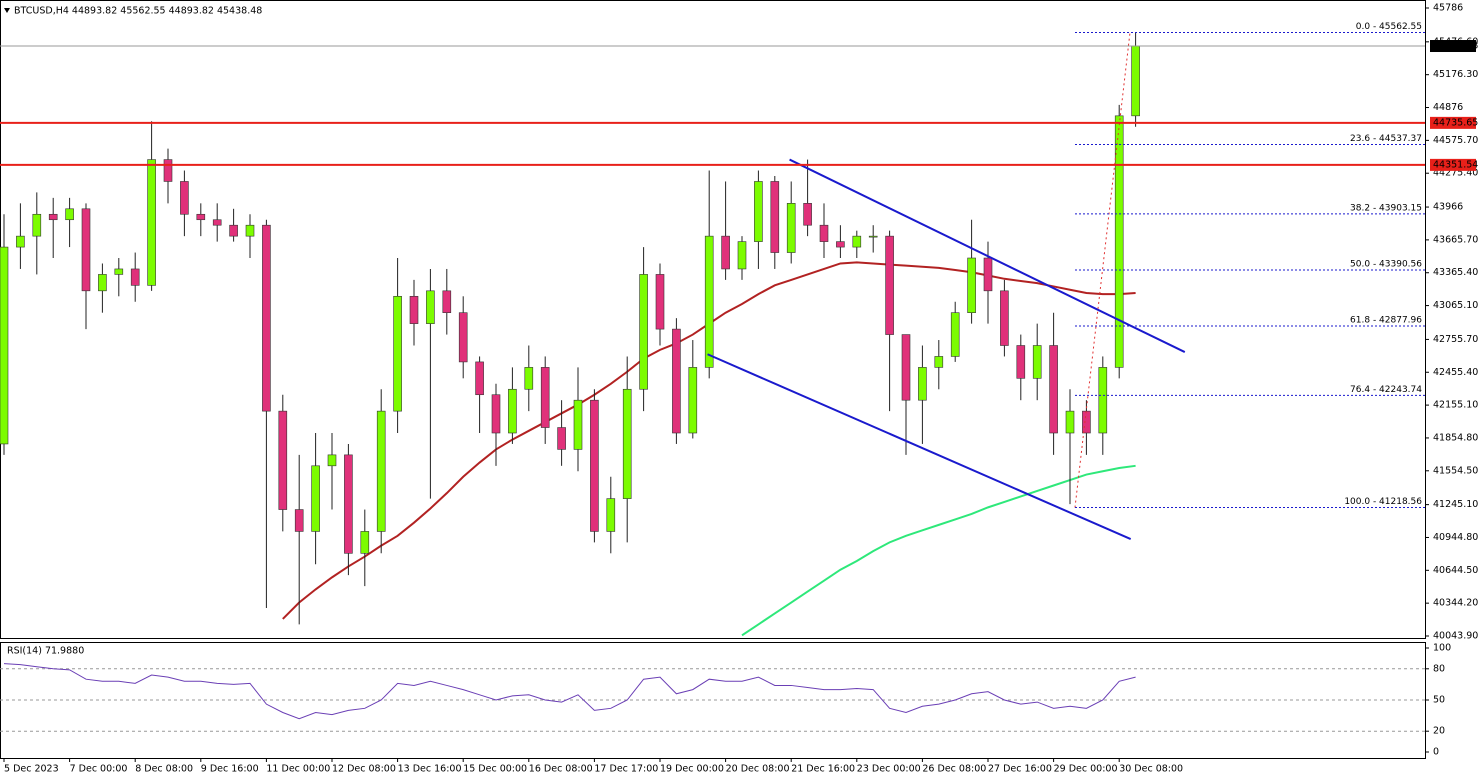 This screenshot has width=1479, height=780. I want to click on fib-label: 61.8 - 42877.96, so click(1386, 321).